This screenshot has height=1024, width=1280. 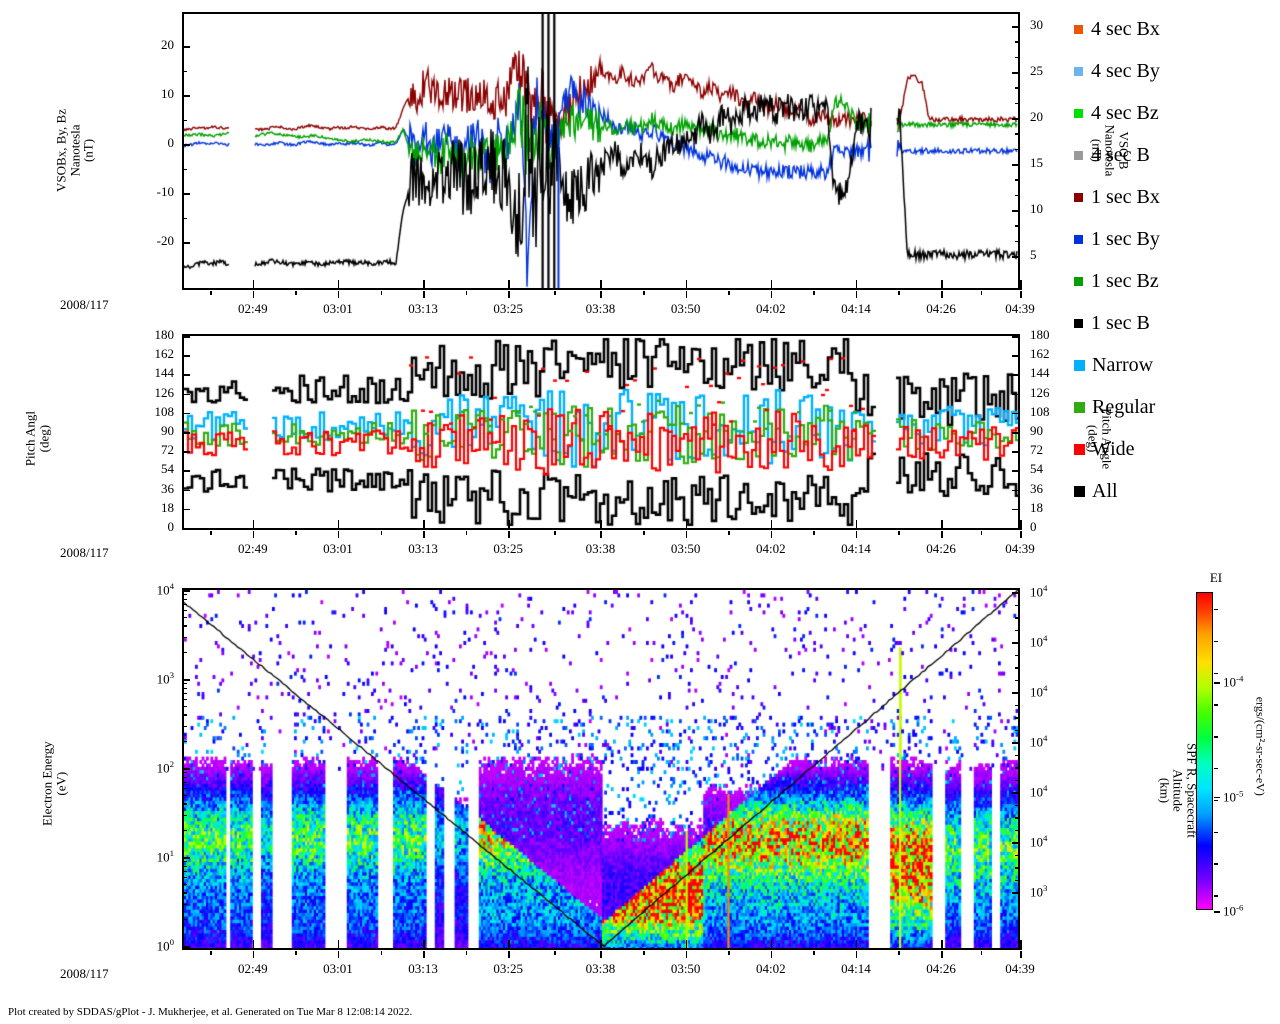 What do you see at coordinates (1036, 450) in the screenshot?
I see `axis-tick-label: 72` at bounding box center [1036, 450].